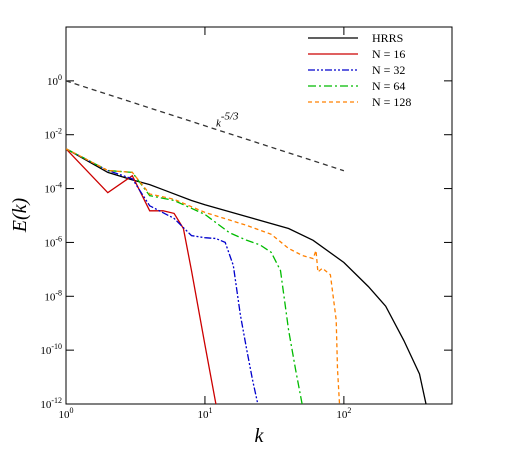  I want to click on y-tick-label: 10⁻⁴, so click(53, 188).